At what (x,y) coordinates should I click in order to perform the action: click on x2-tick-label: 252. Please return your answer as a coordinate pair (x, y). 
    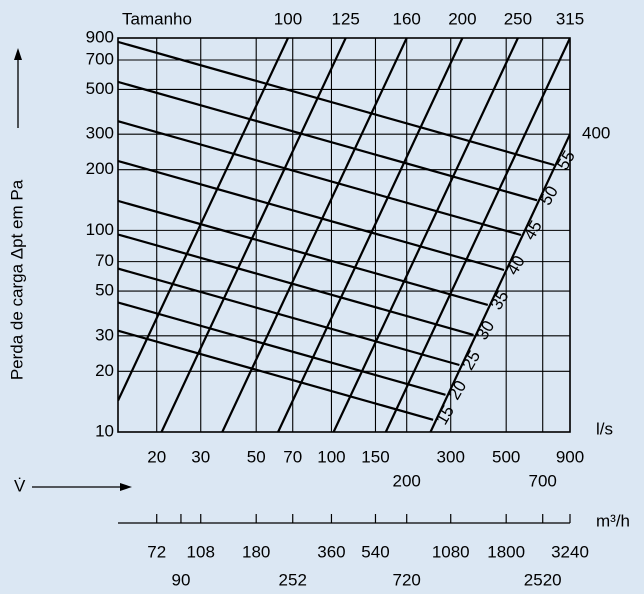
    Looking at the image, I should click on (293, 579).